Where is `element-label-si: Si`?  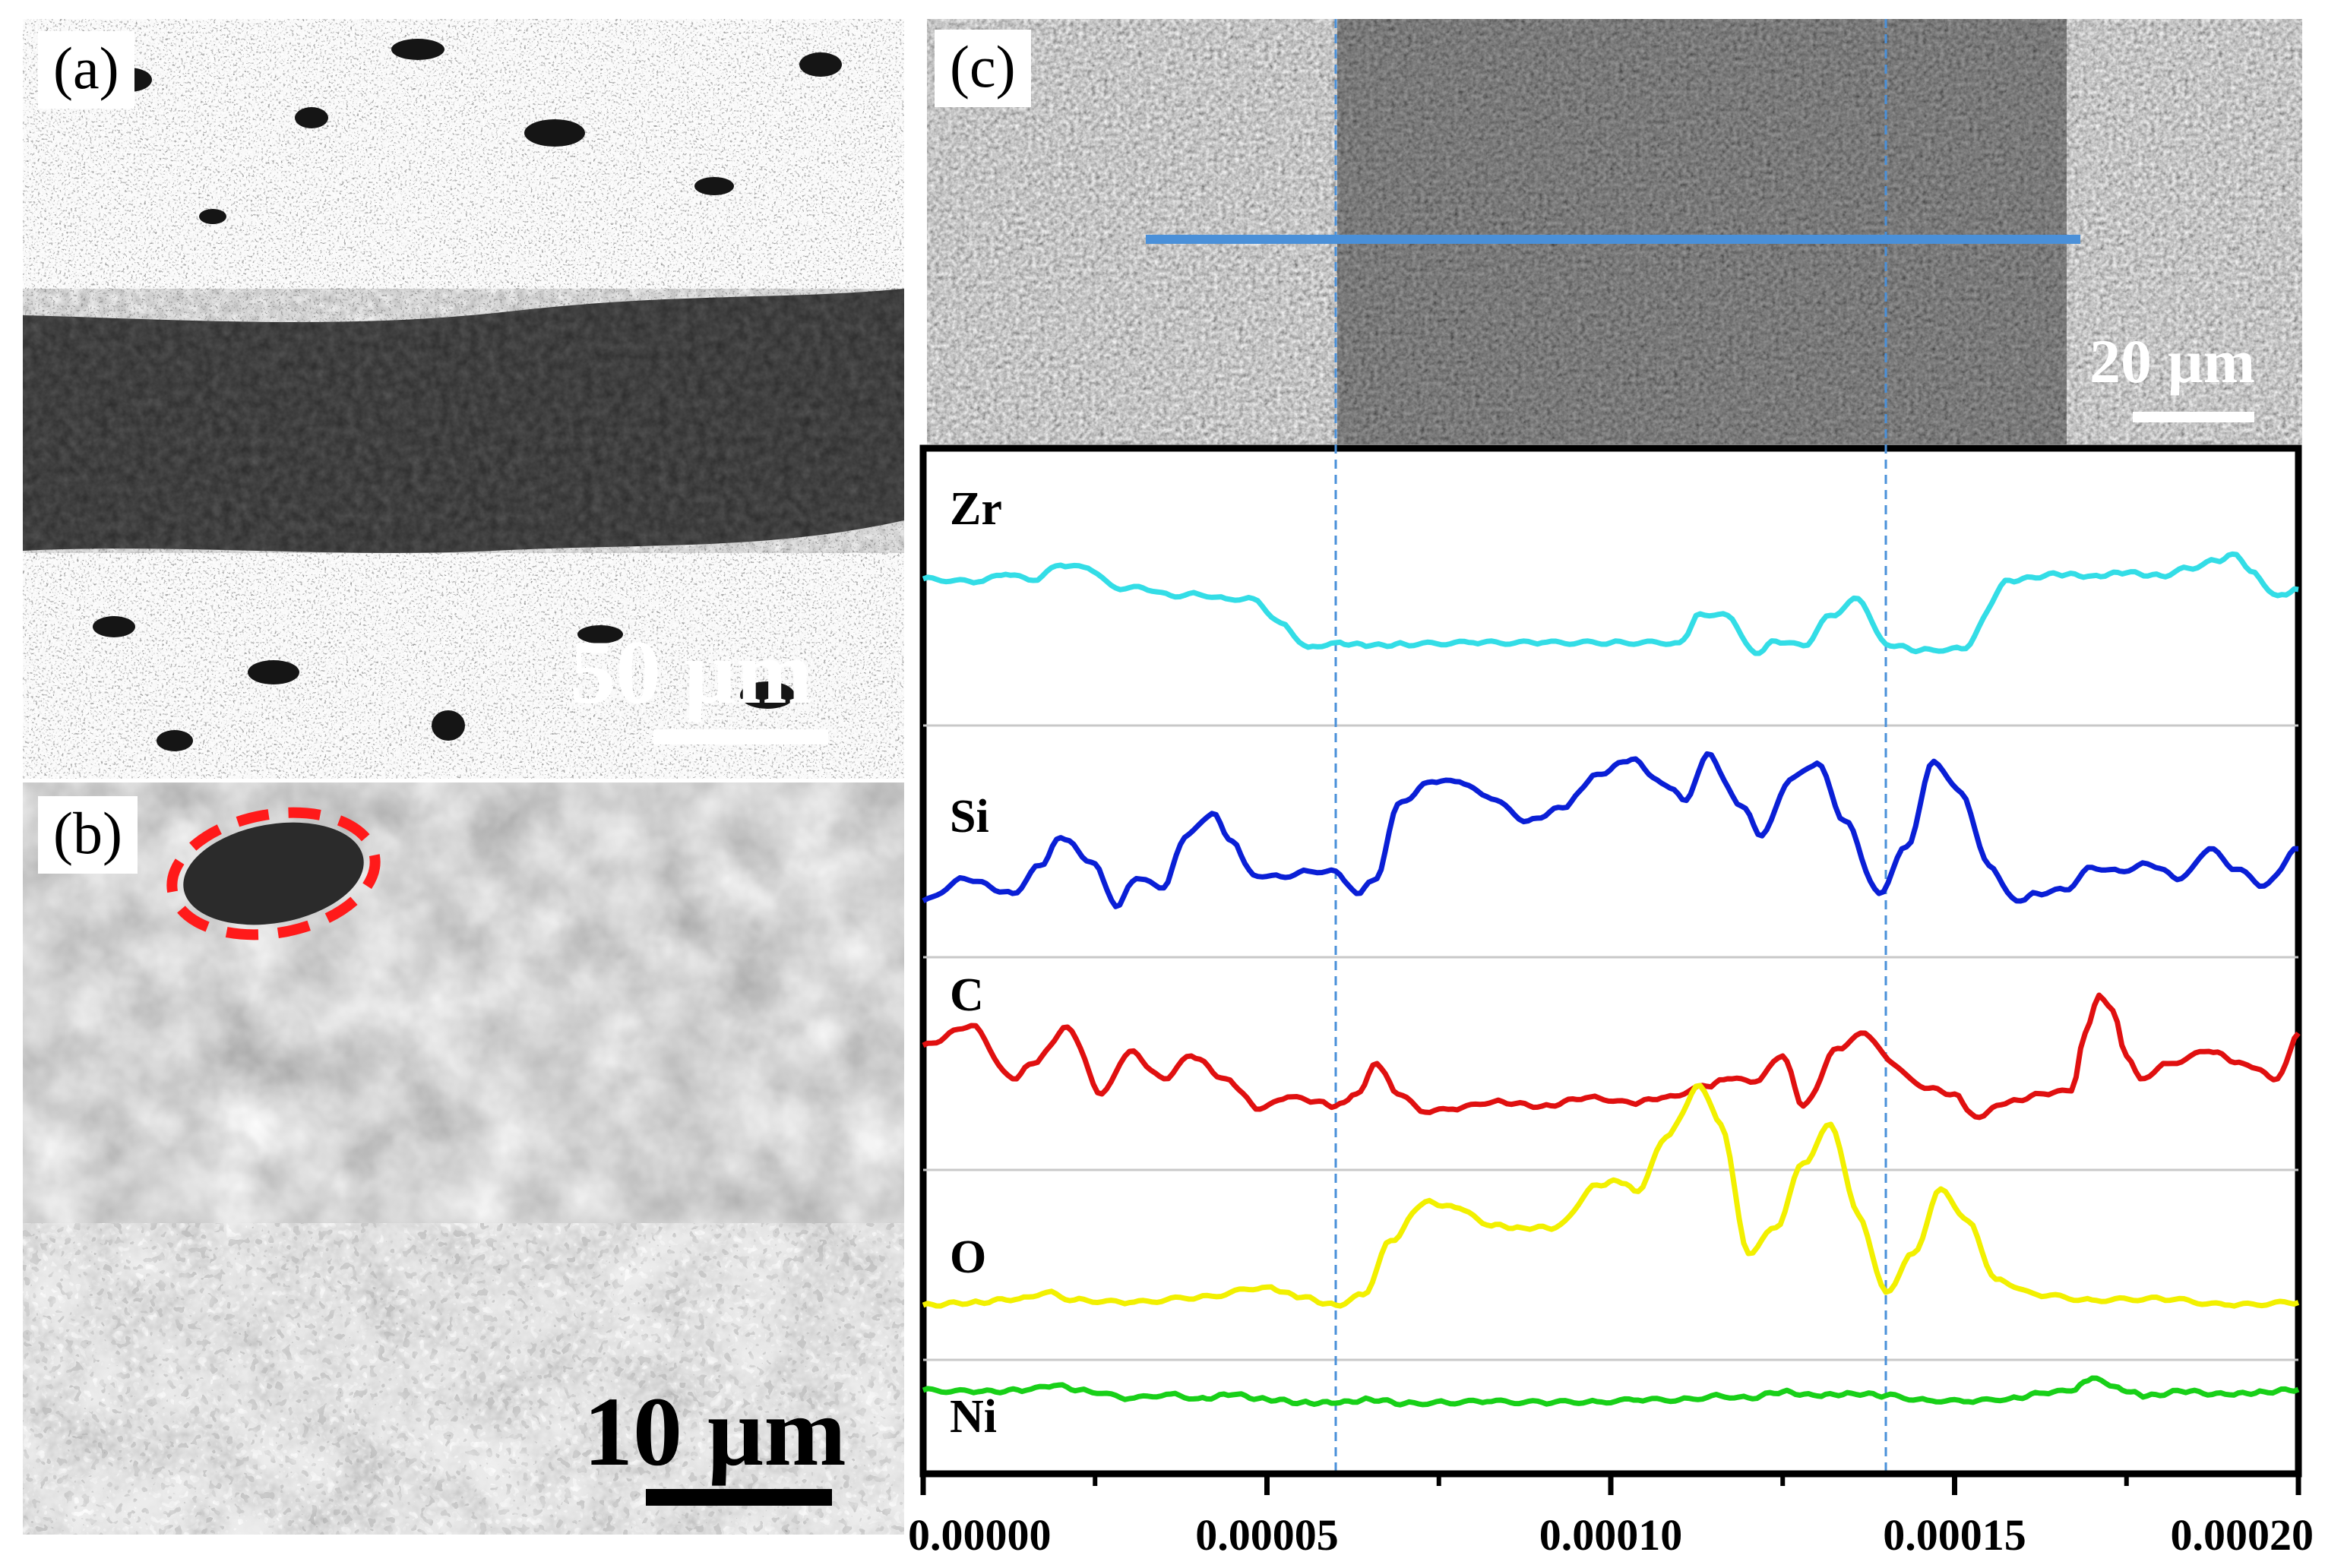
element-label-si: Si is located at coordinates (969, 817).